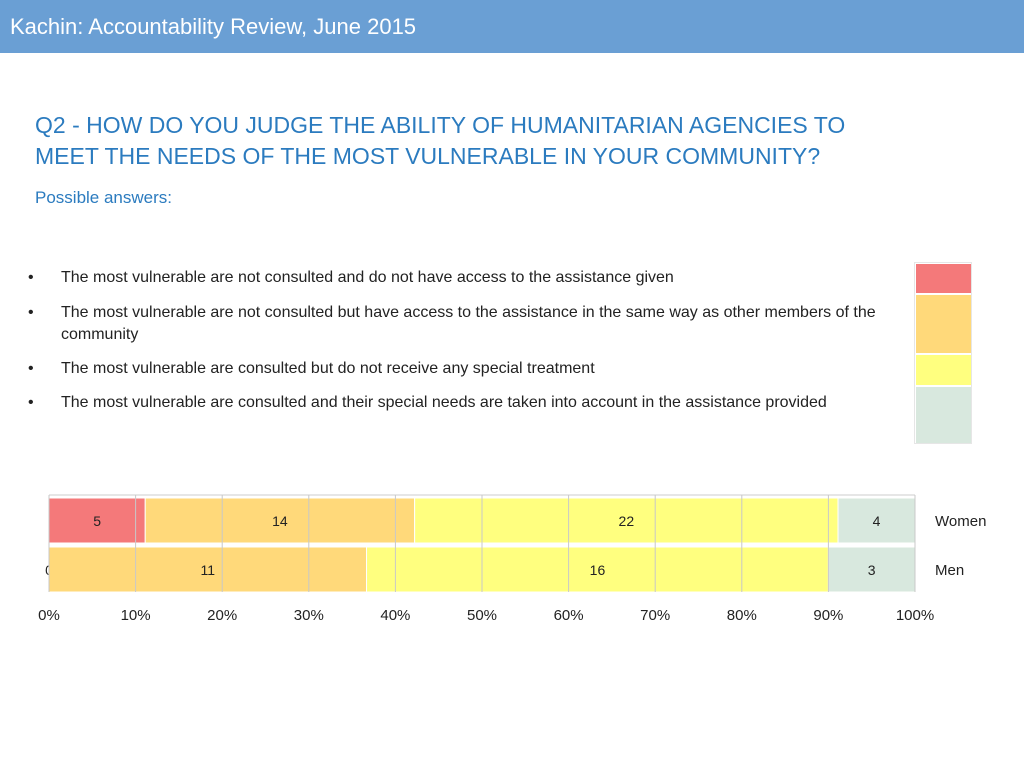 The height and width of the screenshot is (768, 1024). I want to click on legend-swatch-not-consulted-with-access, so click(943, 324).